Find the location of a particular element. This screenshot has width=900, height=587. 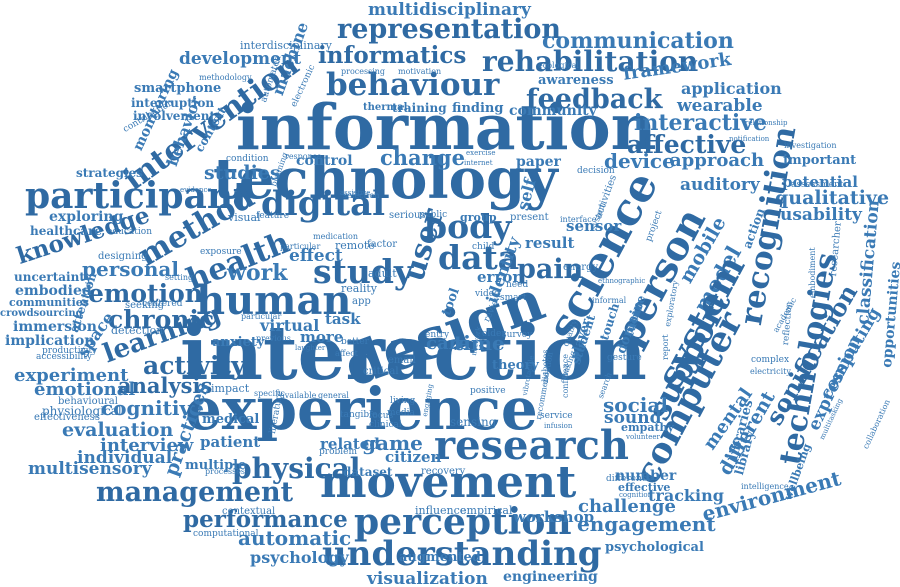

word-potential: potential is located at coordinates (820, 182).